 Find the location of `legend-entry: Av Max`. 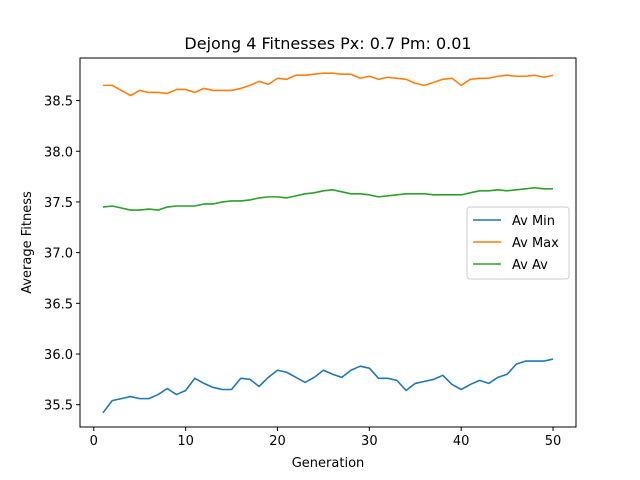

legend-entry: Av Max is located at coordinates (535, 243).